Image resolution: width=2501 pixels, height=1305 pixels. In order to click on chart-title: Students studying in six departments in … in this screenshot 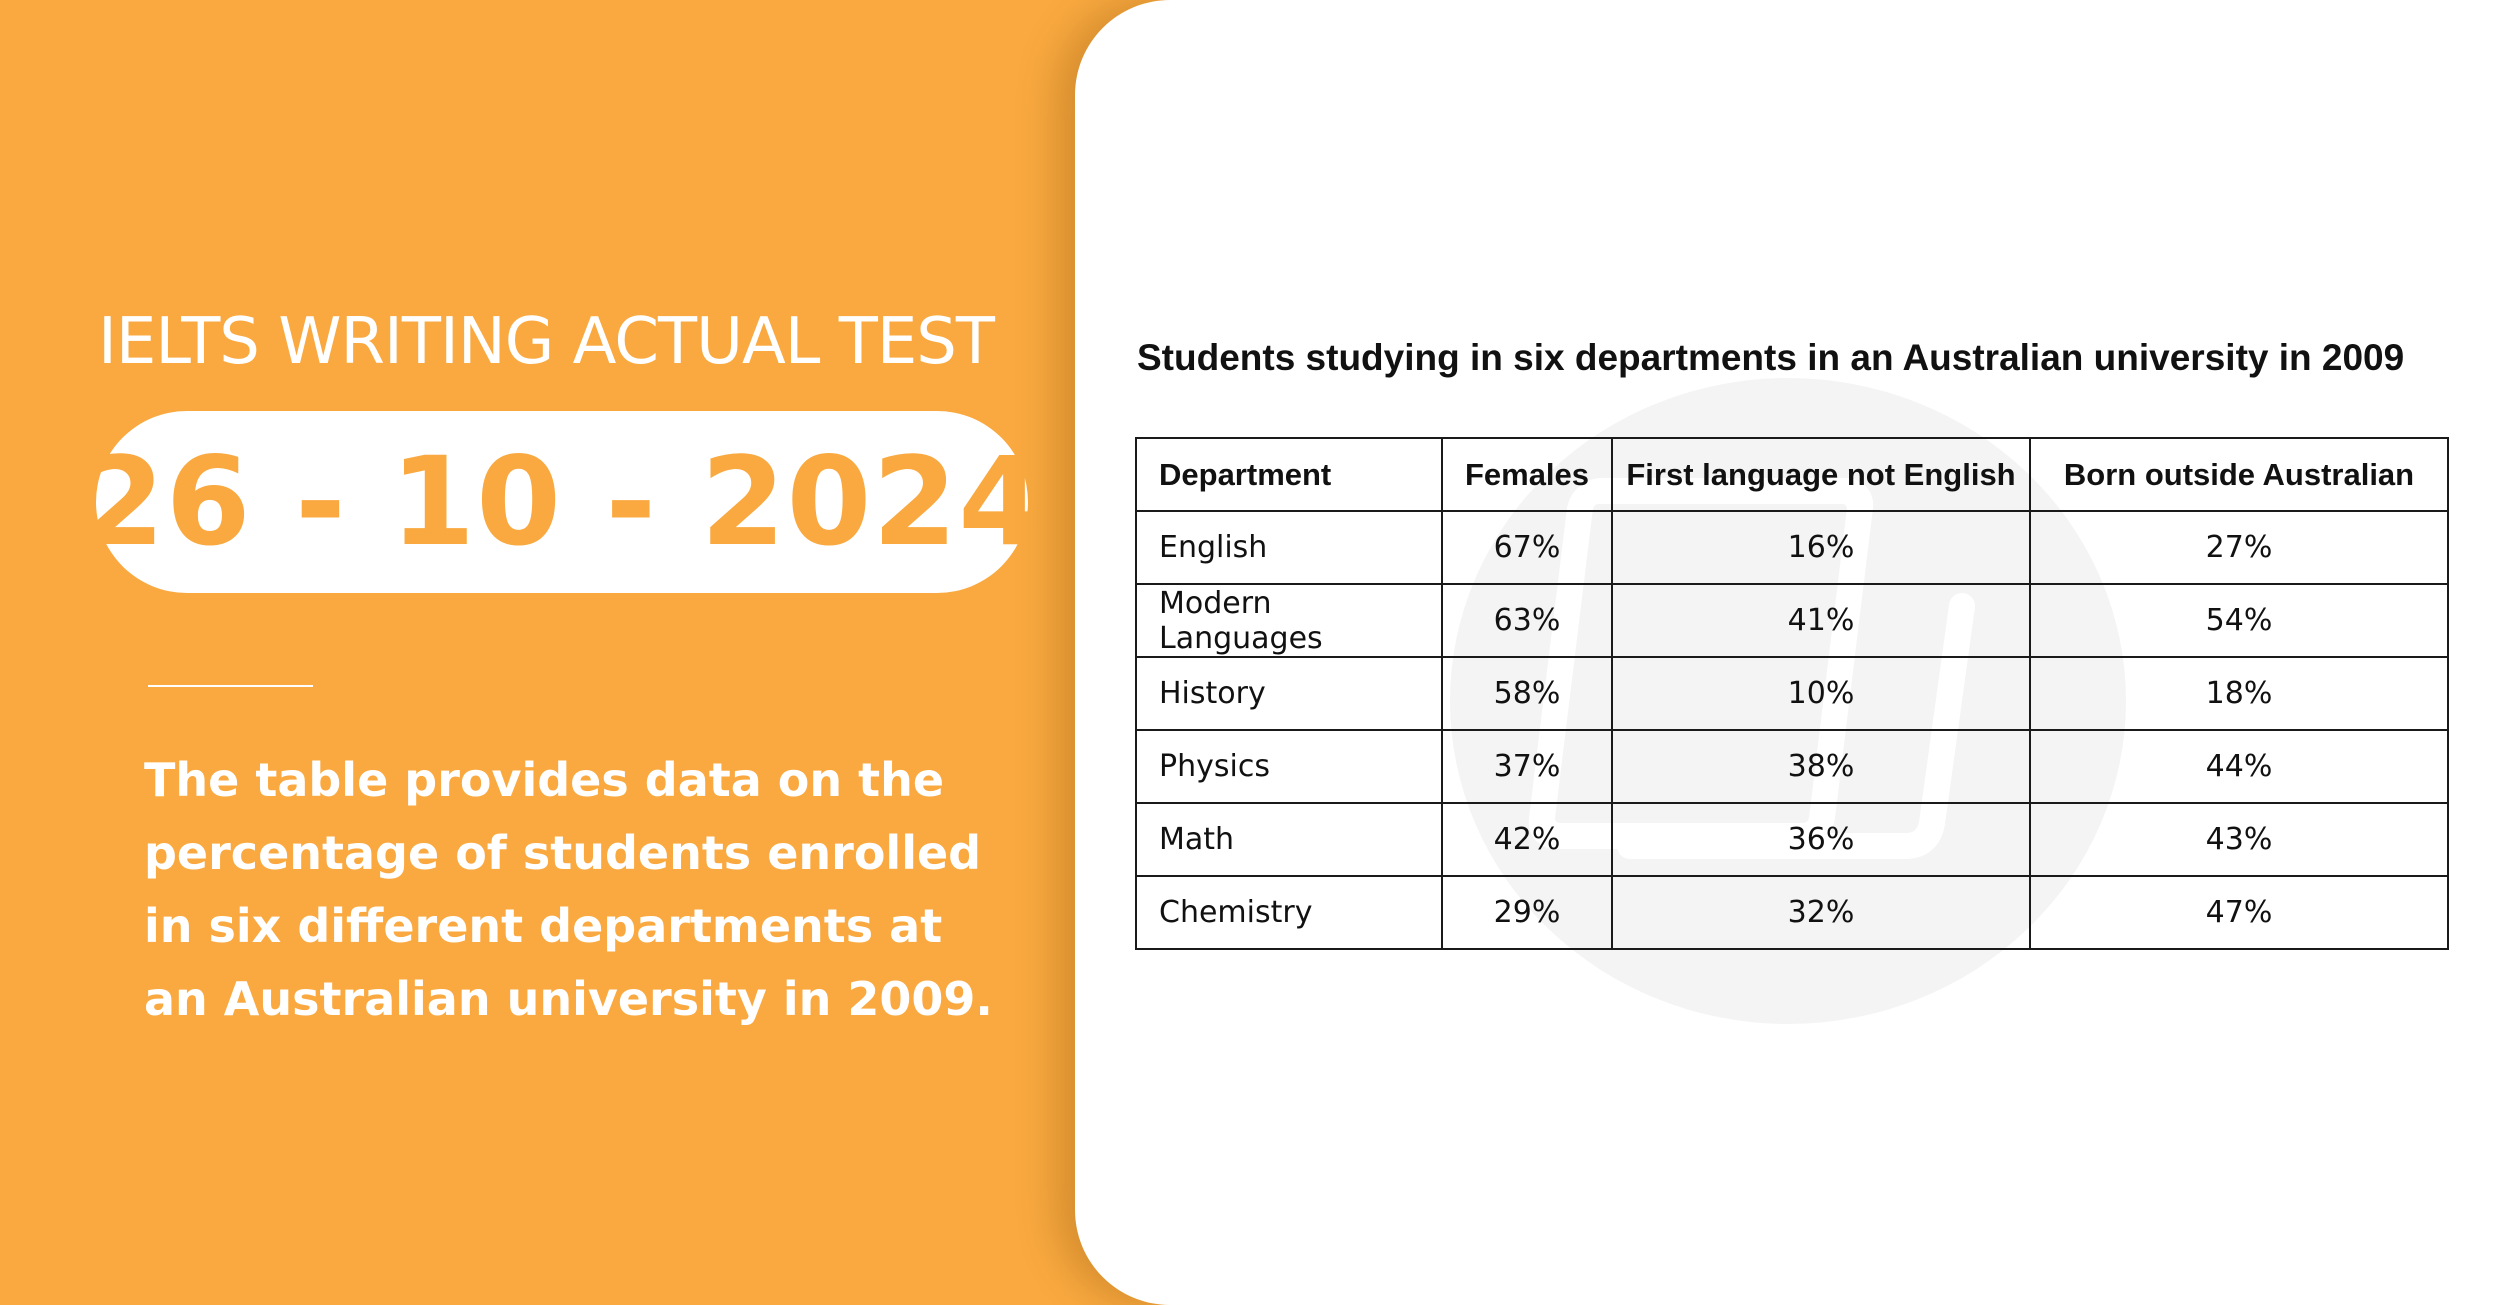, I will do `click(1771, 357)`.